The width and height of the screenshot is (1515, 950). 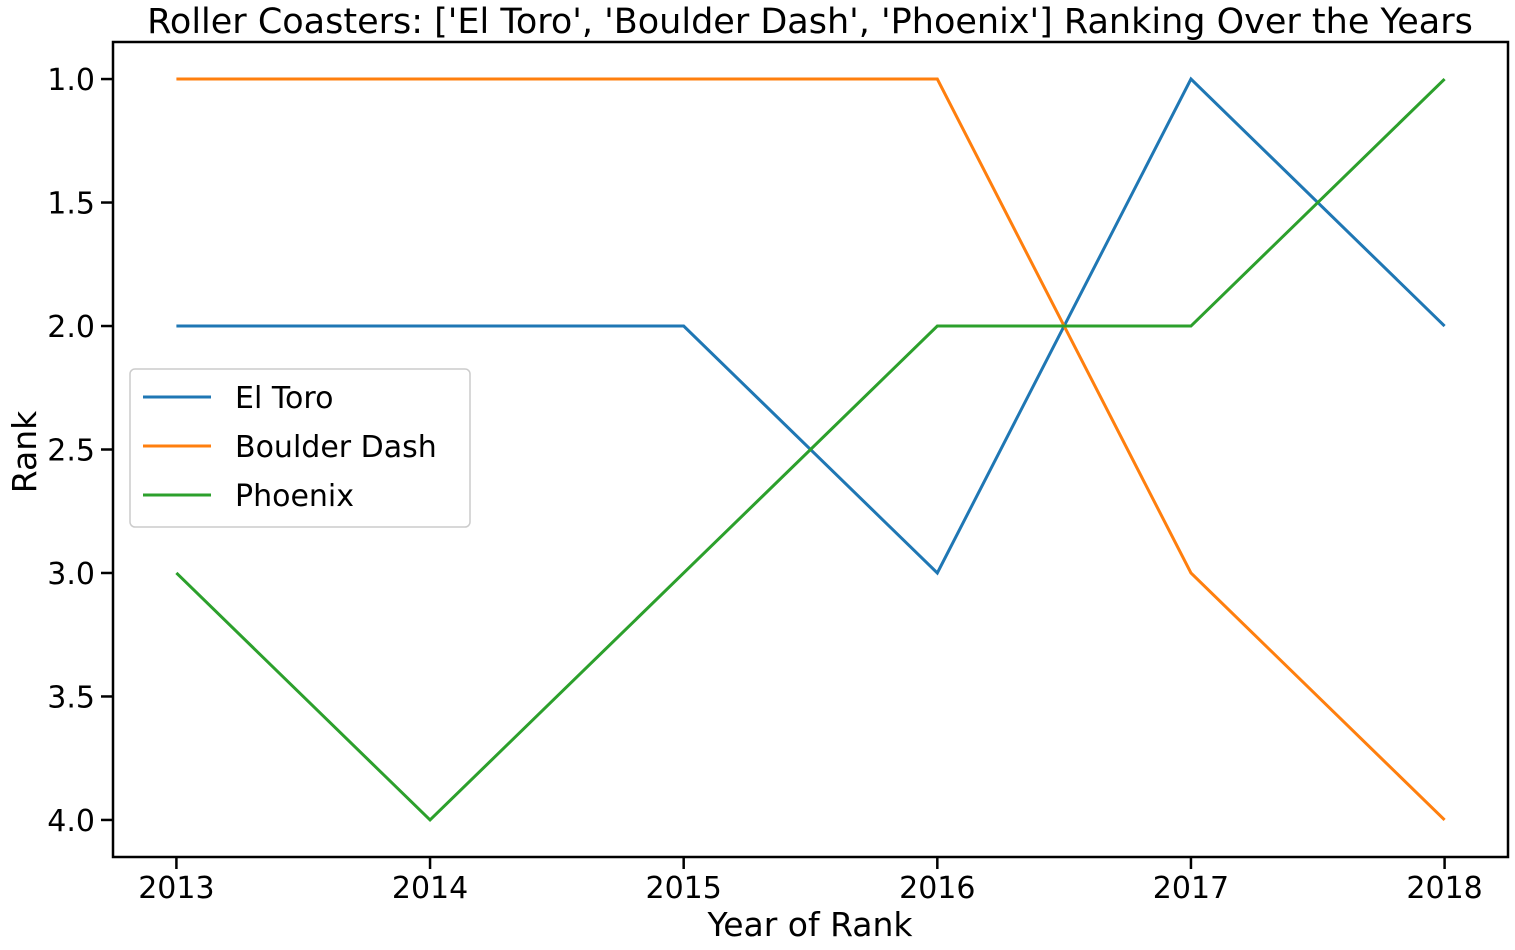 I want to click on x-axis-label: Year of Rank, so click(x=809, y=924).